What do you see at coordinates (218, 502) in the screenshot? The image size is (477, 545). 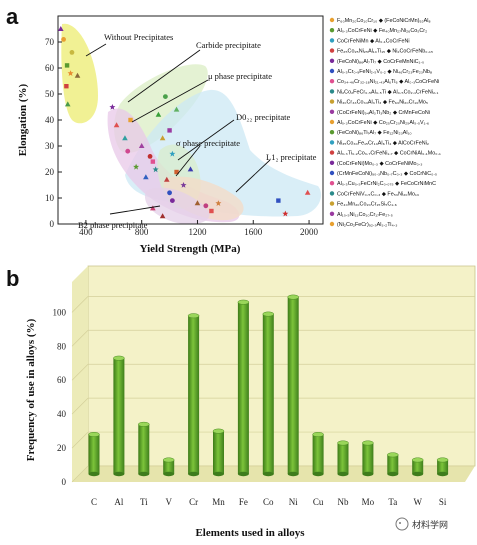 I see `category-label: Mn` at bounding box center [218, 502].